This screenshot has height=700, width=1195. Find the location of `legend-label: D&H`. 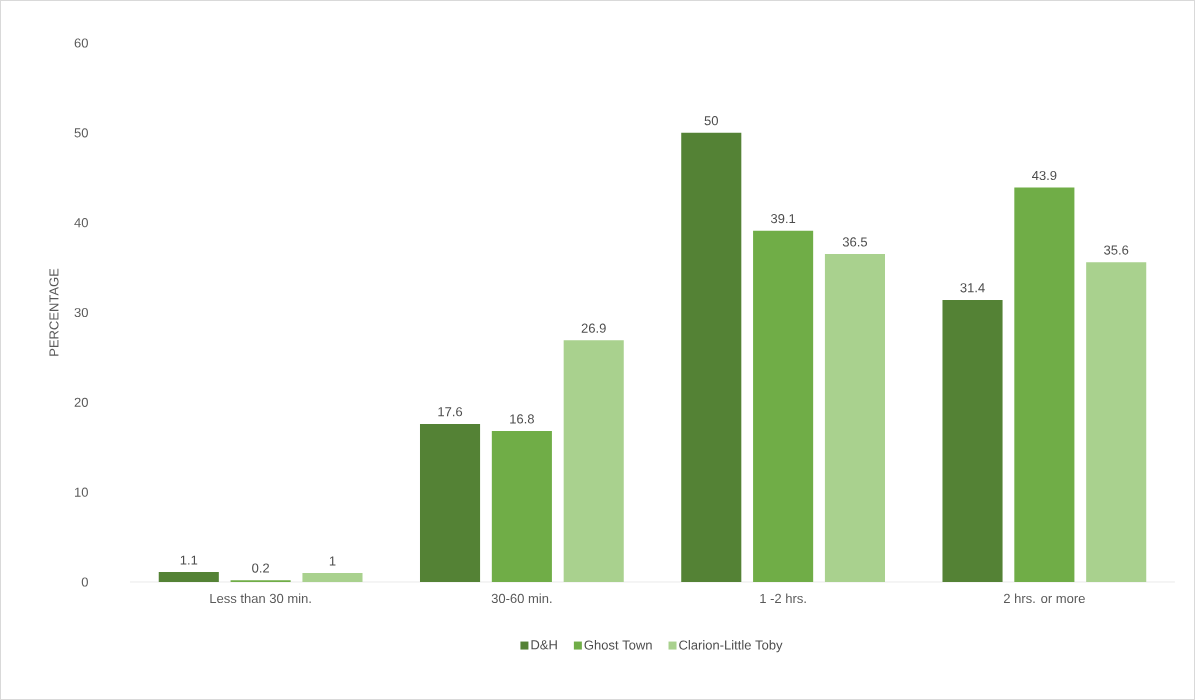

legend-label: D&H is located at coordinates (544, 645).